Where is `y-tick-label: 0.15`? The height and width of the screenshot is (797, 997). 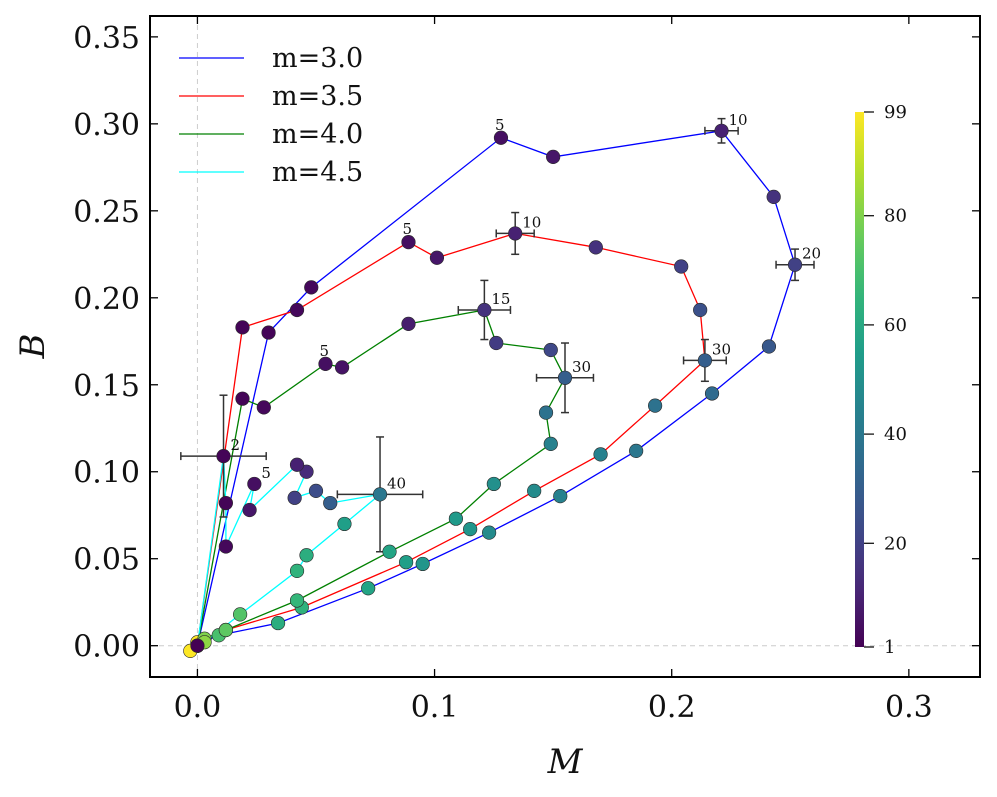 y-tick-label: 0.15 is located at coordinates (106, 386).